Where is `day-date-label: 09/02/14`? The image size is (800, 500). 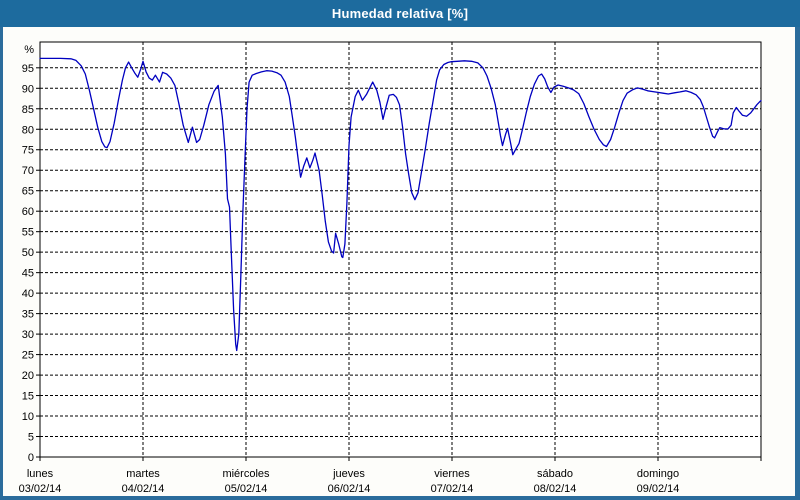
day-date-label: 09/02/14 is located at coordinates (658, 489).